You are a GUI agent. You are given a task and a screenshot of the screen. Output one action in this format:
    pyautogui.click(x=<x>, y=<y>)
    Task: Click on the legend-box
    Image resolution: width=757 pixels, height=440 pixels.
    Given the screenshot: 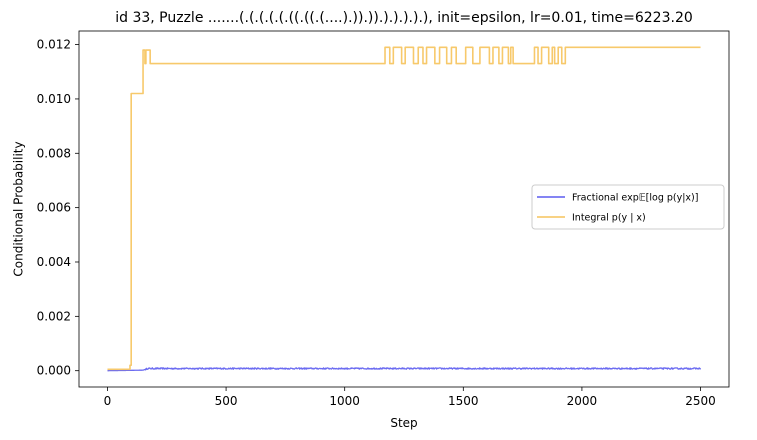 What is the action you would take?
    pyautogui.click(x=628, y=207)
    